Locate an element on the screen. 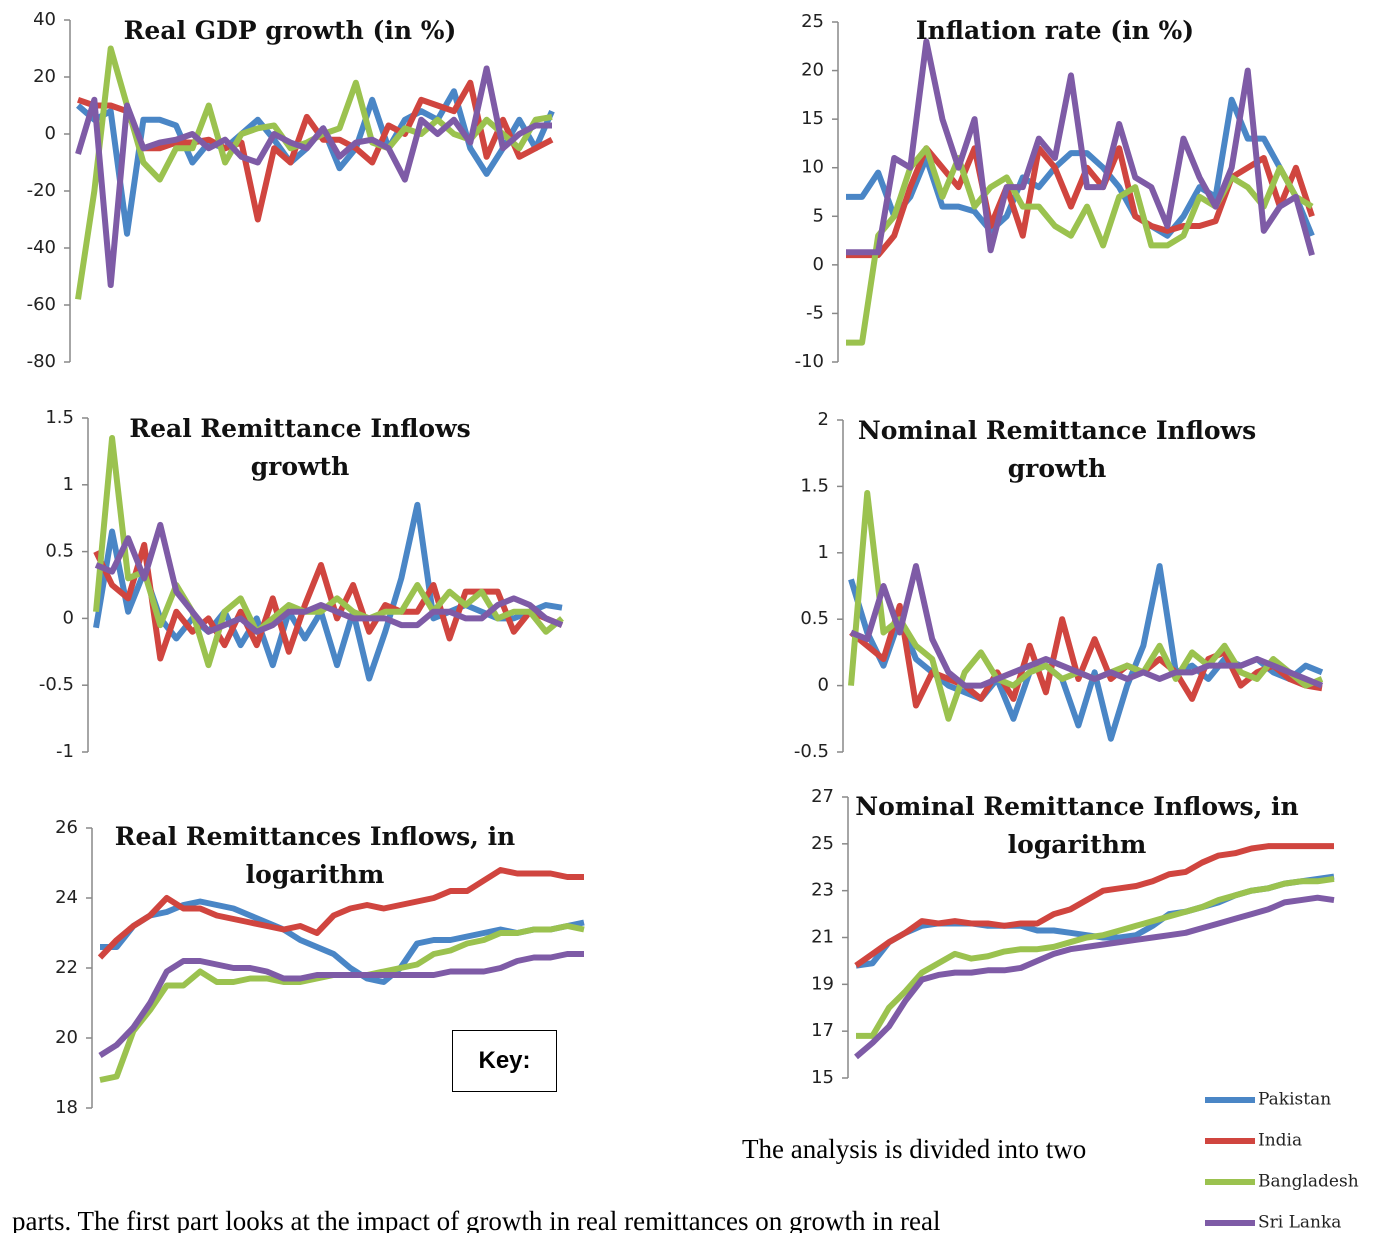  y-tick-label: 17 is located at coordinates (822, 1030).